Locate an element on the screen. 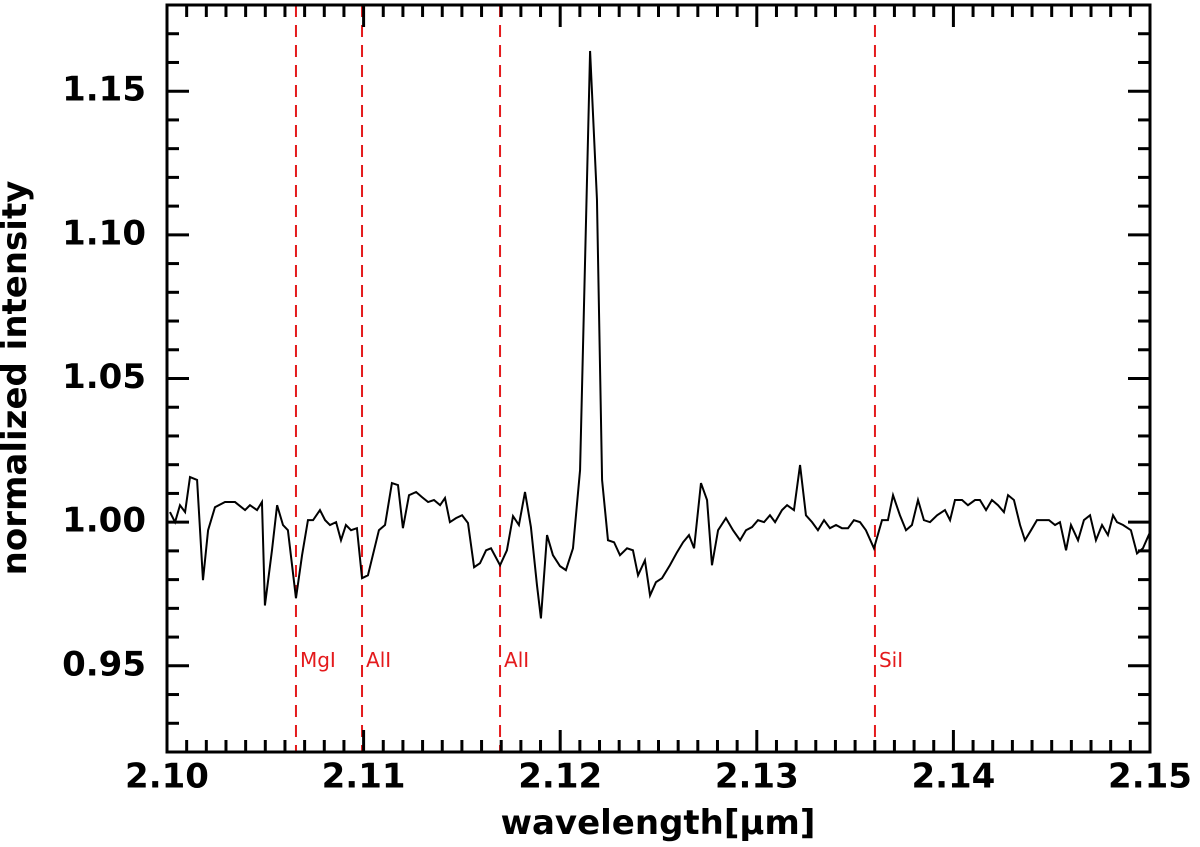 The image size is (1200, 847). y-tick-label: 1.10 is located at coordinates (104, 233).